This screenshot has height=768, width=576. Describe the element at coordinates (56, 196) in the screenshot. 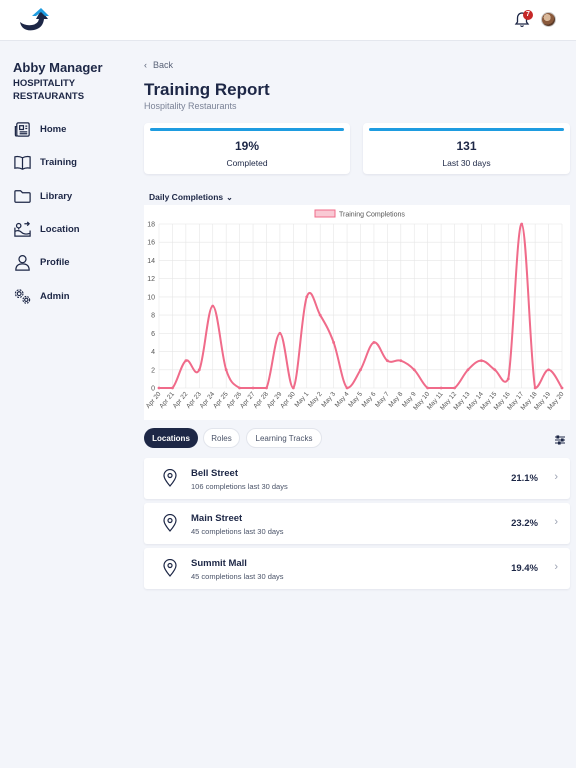

I see `sidebar-item-label: Library` at that location.